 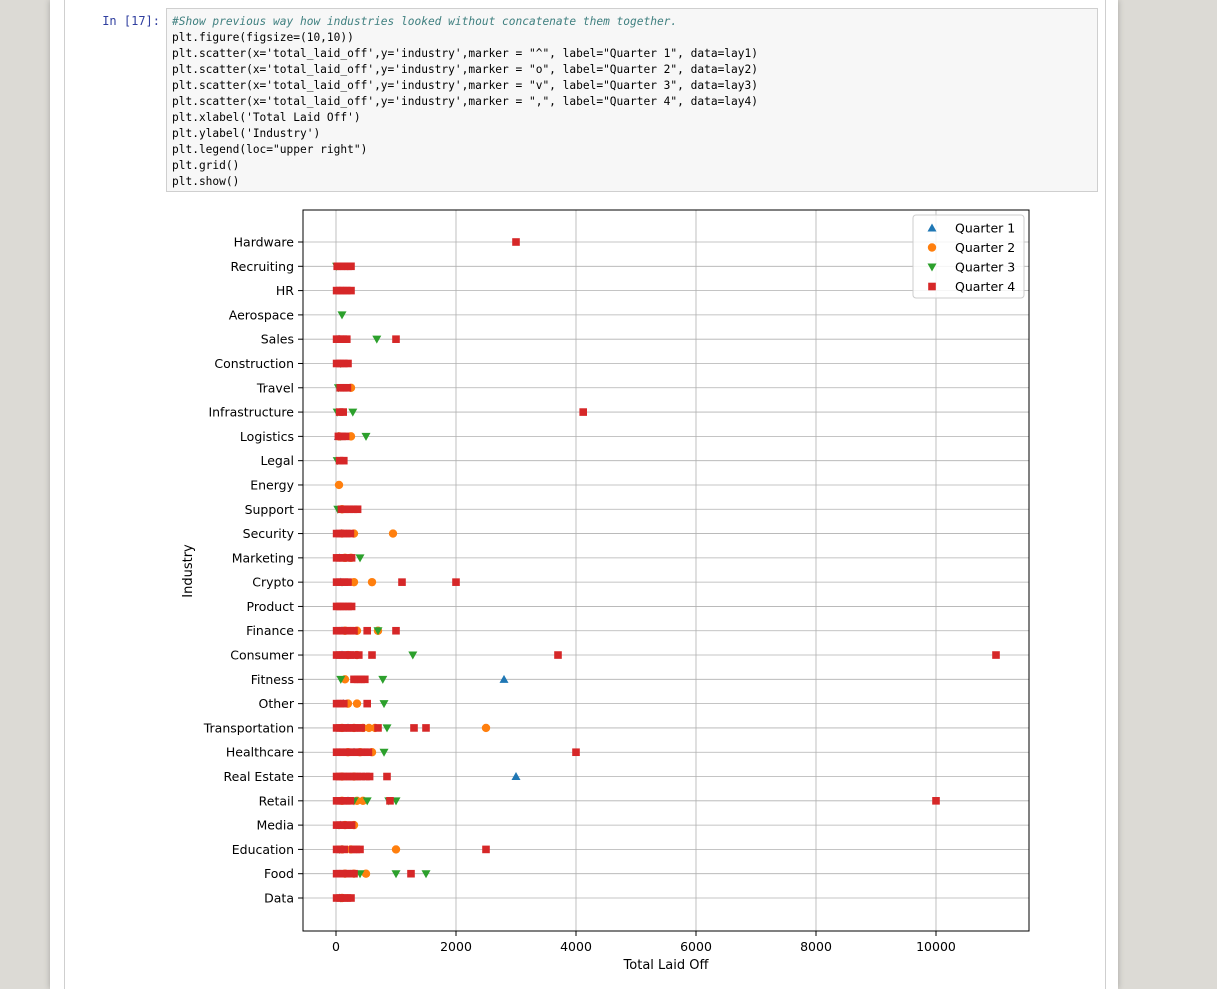 I want to click on legend-entry-label: Quarter 3, so click(x=985, y=267).